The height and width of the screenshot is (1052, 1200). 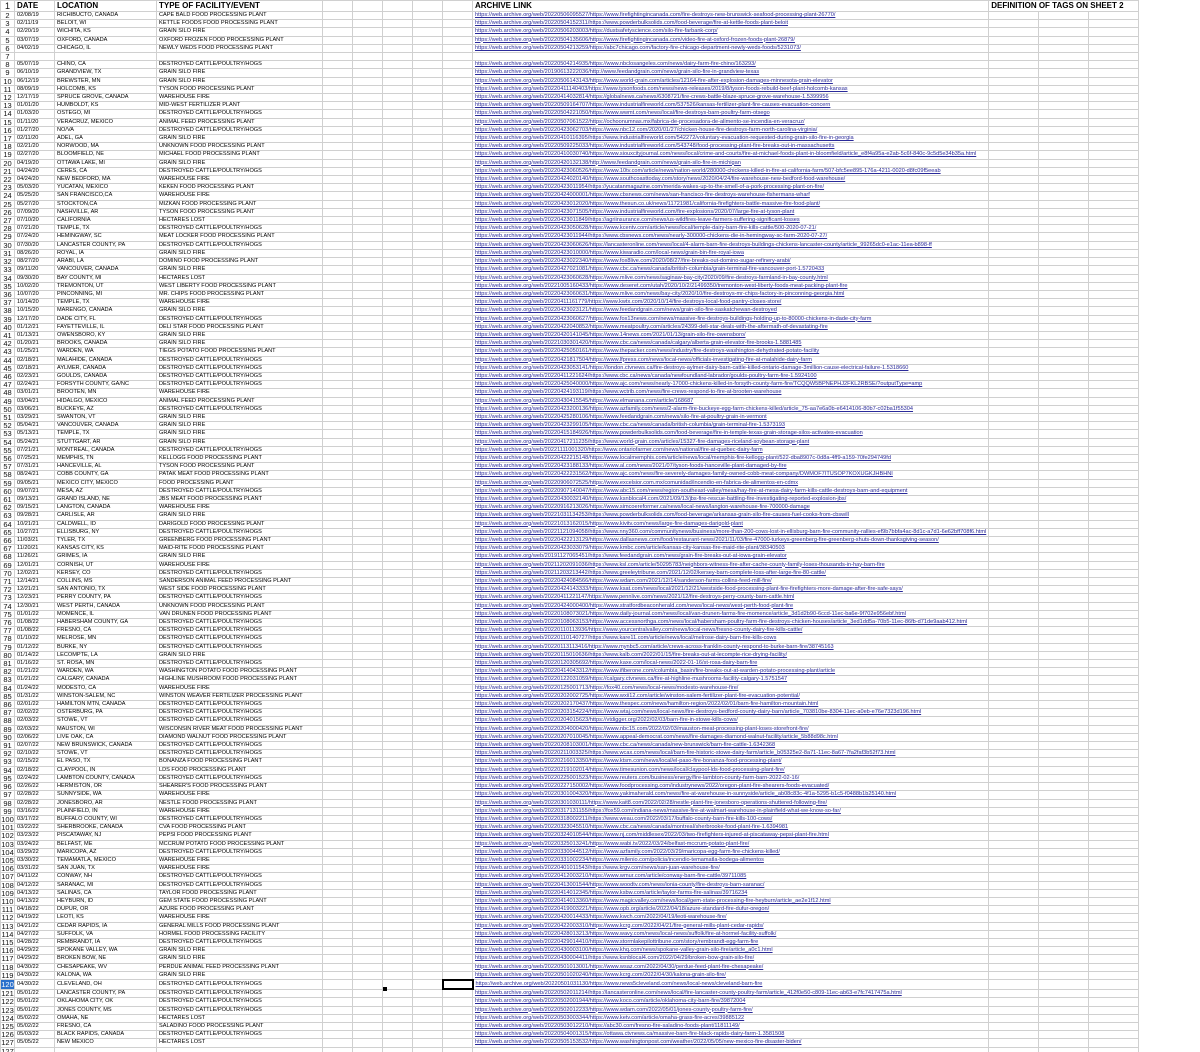 What do you see at coordinates (105, 32) in the screenshot?
I see `location-cell: WICHITA, KS` at bounding box center [105, 32].